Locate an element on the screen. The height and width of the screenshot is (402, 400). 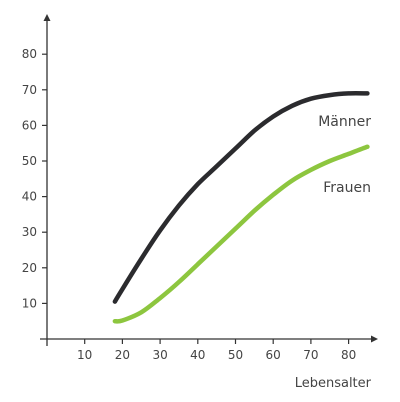
x-axis-title: Lebensalter is located at coordinates (333, 383).